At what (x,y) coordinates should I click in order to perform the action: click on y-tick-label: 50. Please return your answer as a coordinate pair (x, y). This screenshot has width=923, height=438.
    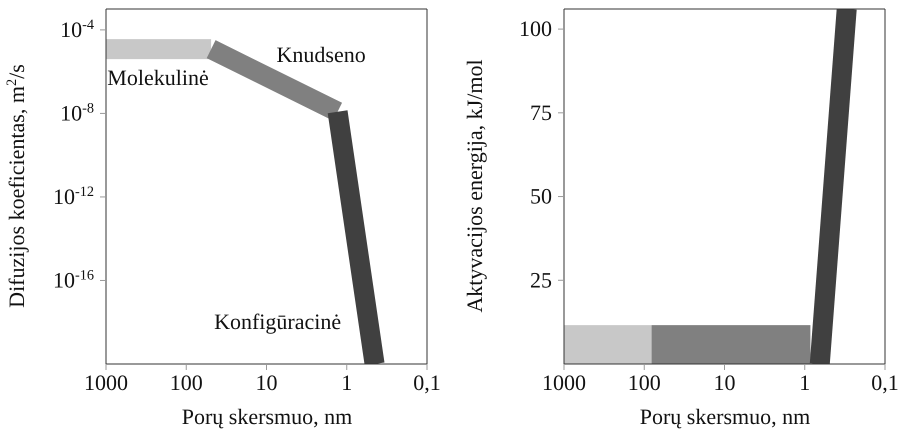
    Looking at the image, I should click on (541, 196).